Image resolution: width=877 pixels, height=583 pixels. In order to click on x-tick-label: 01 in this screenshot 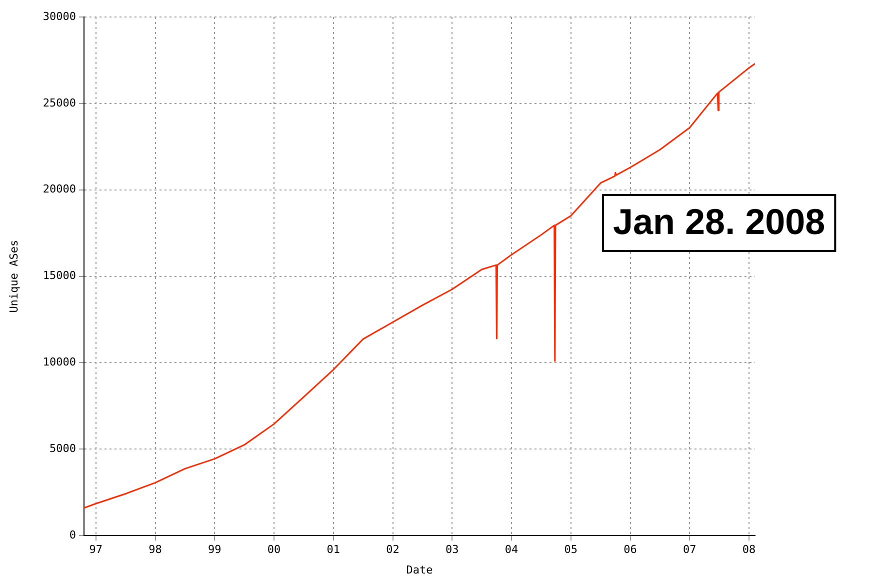, I will do `click(333, 549)`.